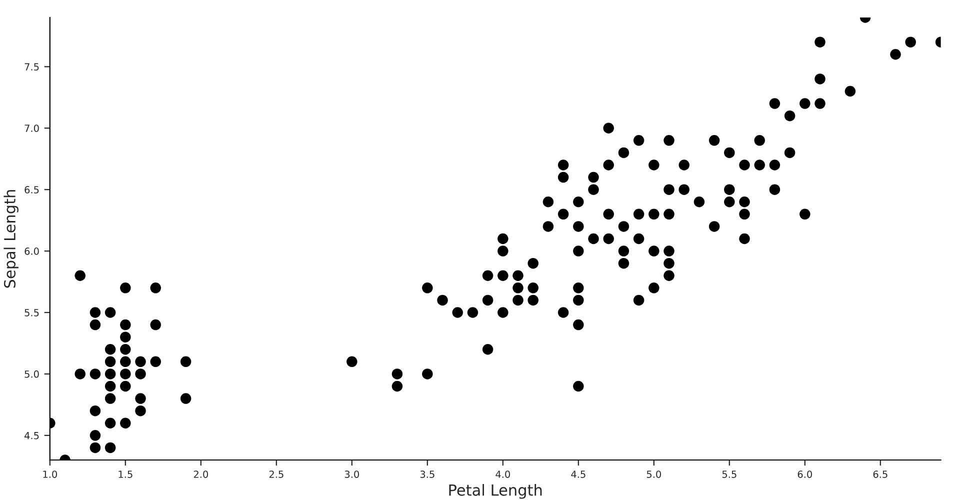 The width and height of the screenshot is (960, 500). Describe the element at coordinates (31, 312) in the screenshot. I see `y-tick-label: 5.5` at that location.